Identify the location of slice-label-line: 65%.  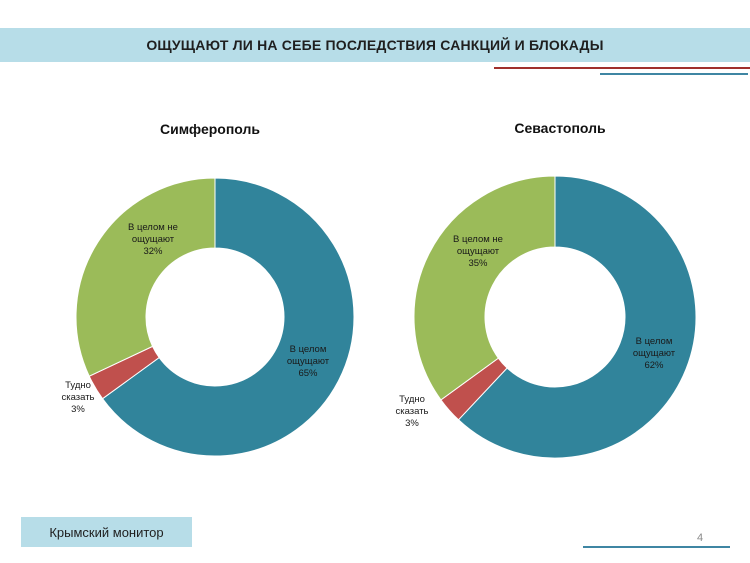
(308, 373).